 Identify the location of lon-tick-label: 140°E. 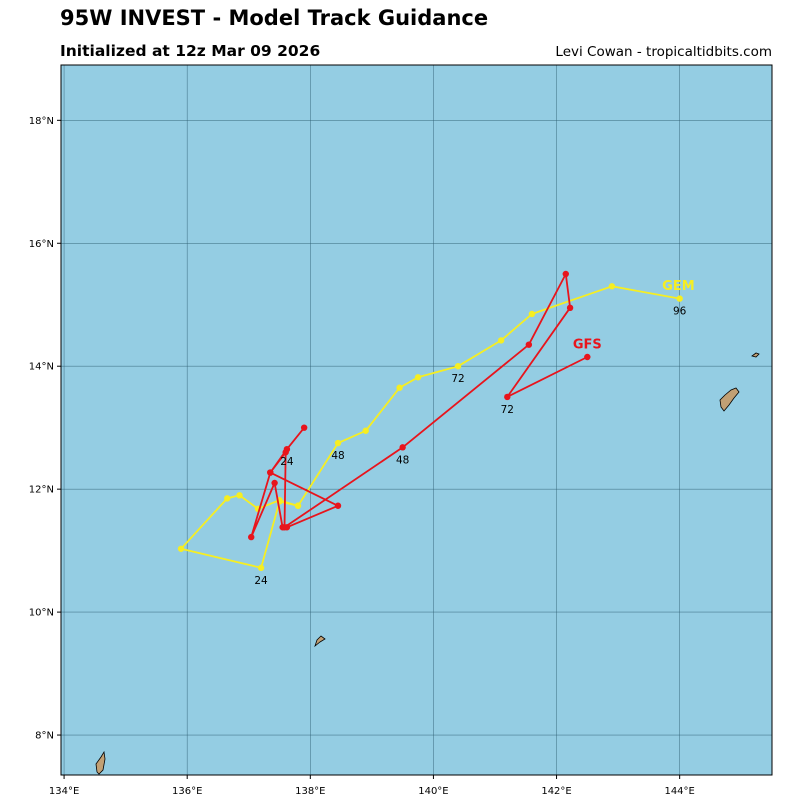
(433, 791).